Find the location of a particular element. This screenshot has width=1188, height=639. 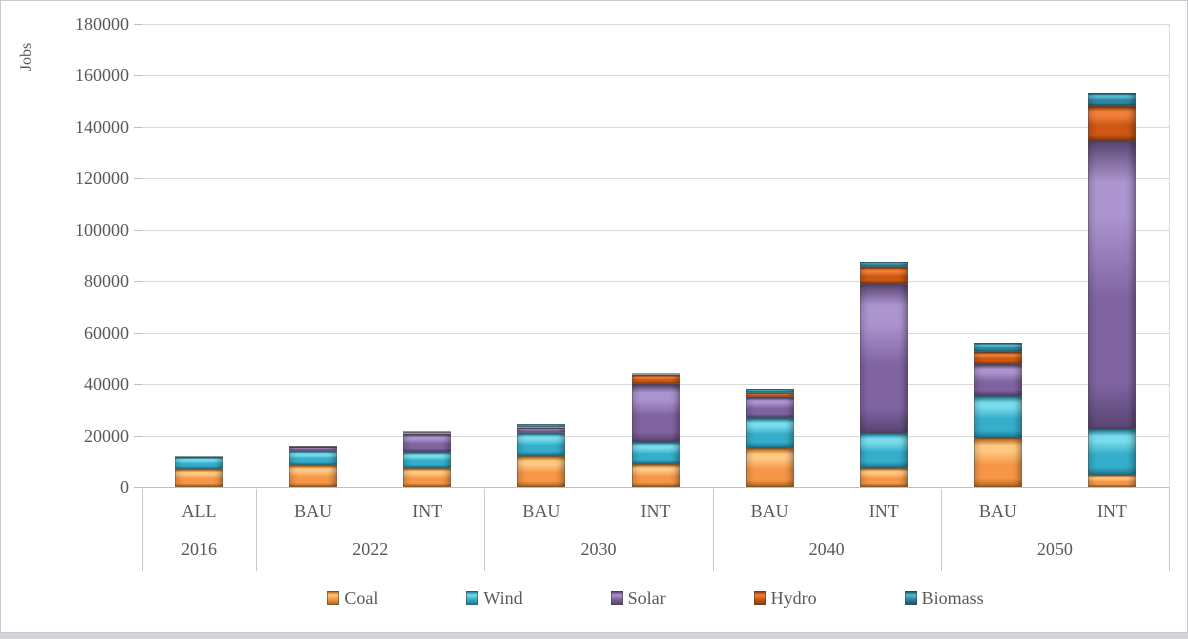

legend-swatch-coal-icon is located at coordinates (333, 598).